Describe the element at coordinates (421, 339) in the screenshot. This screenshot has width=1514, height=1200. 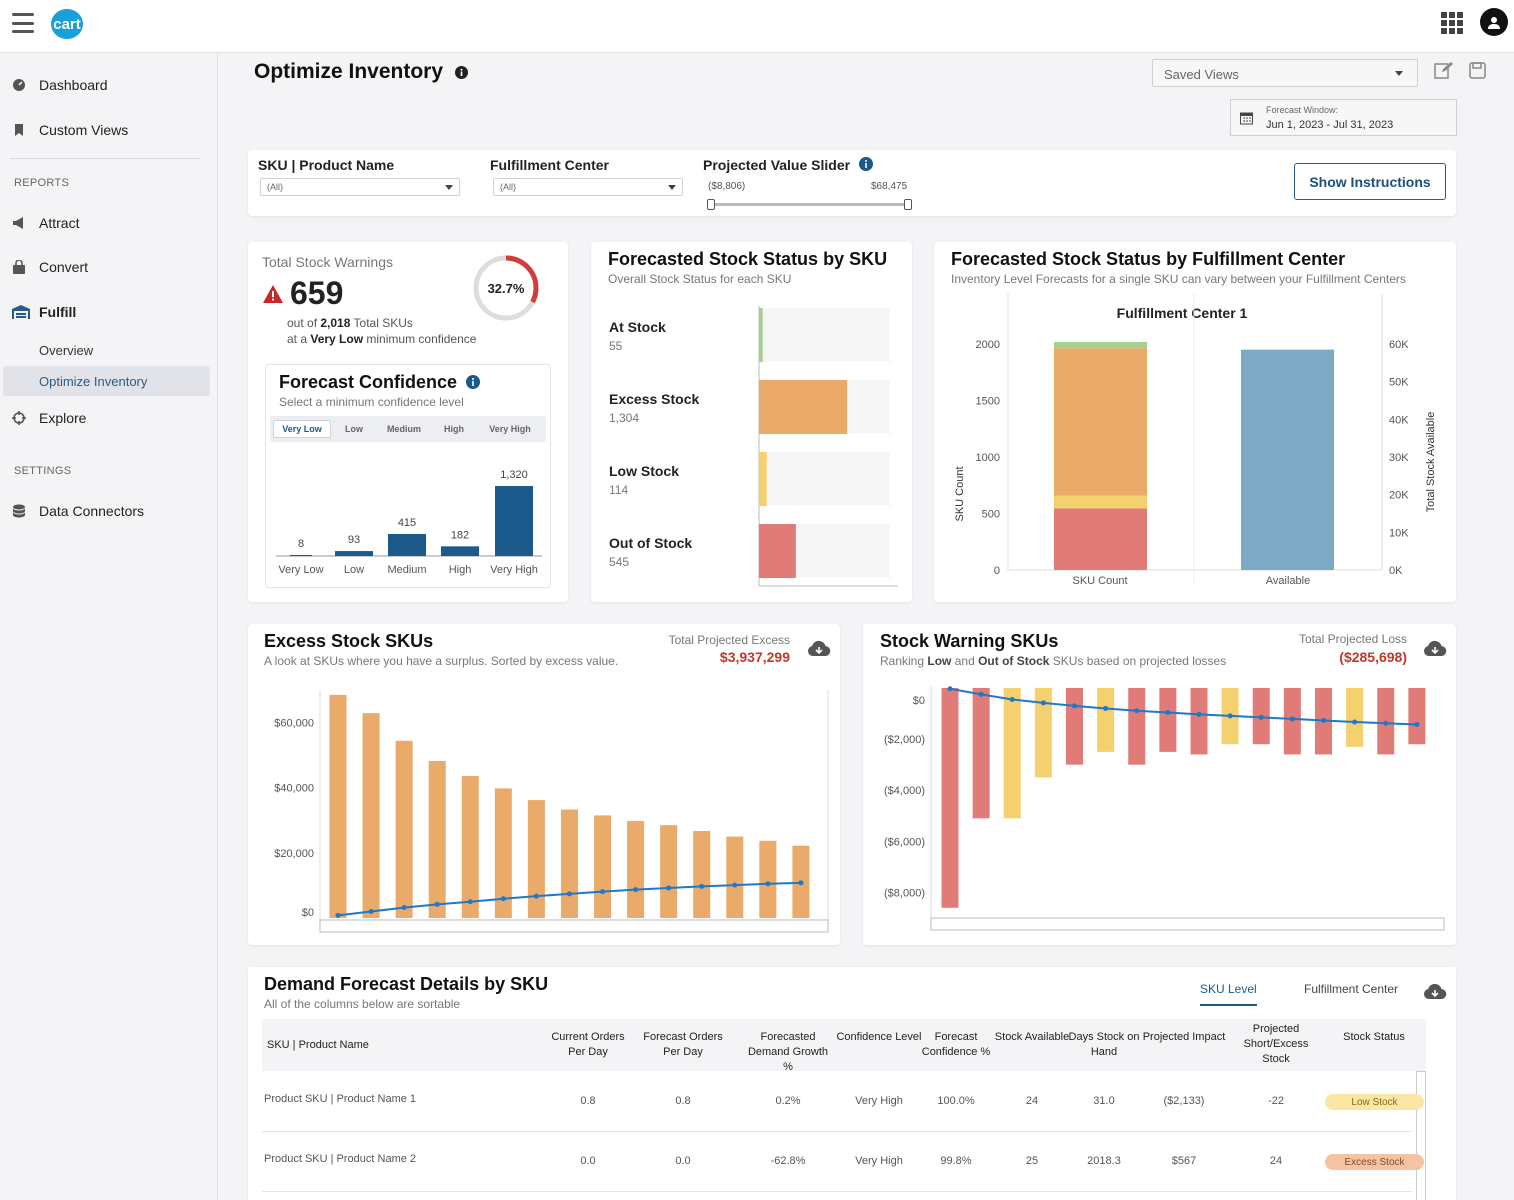
I see `min-confidence-text: minimum confidence` at that location.